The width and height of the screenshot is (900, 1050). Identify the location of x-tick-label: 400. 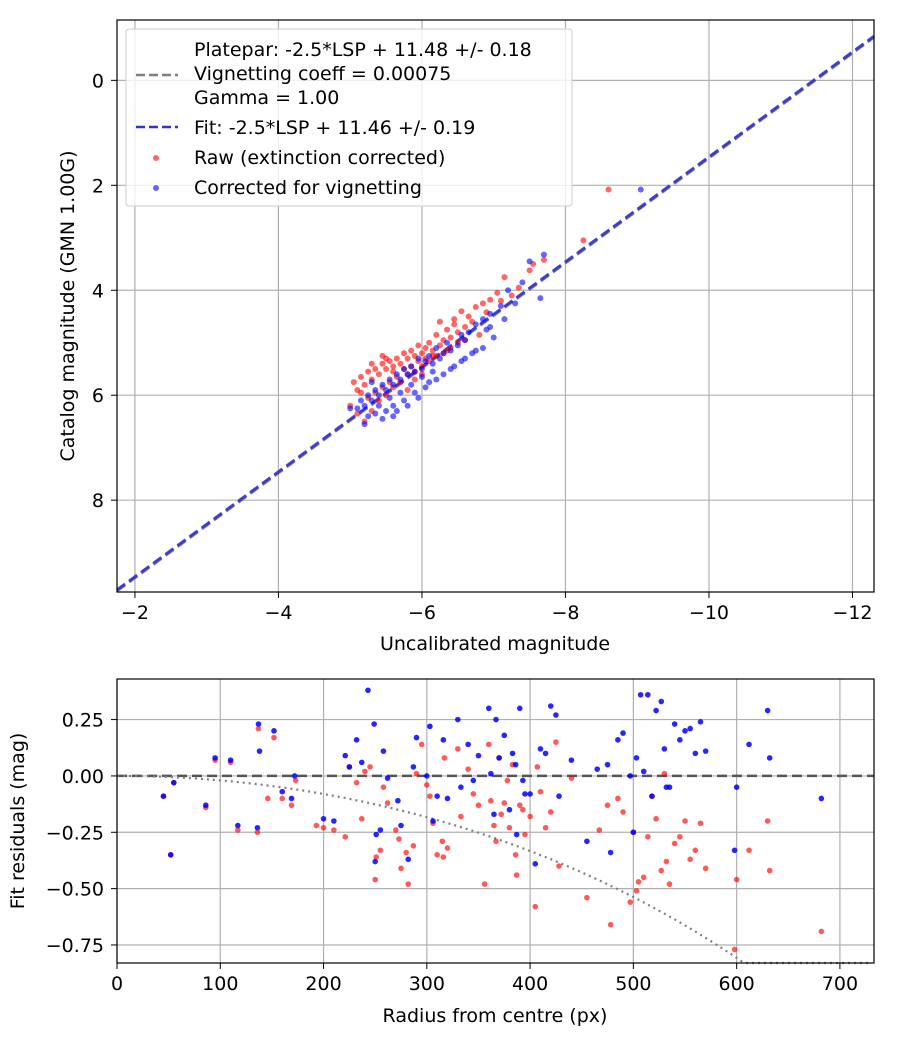
(530, 984).